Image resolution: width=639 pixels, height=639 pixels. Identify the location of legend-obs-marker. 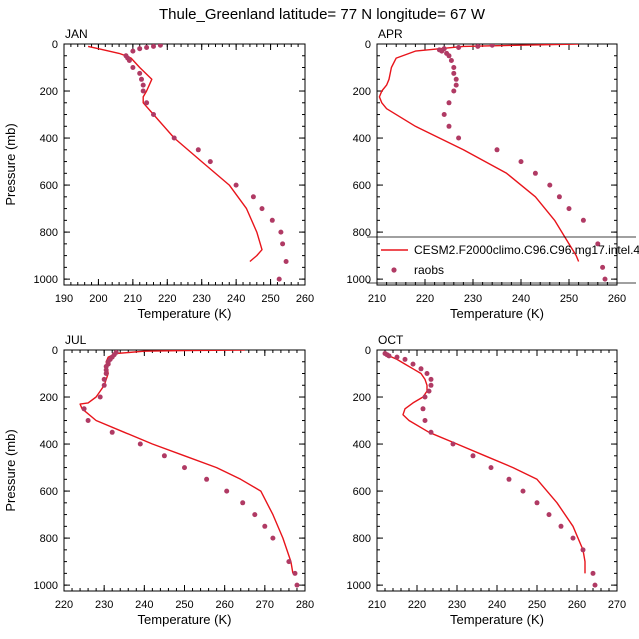
(394, 270).